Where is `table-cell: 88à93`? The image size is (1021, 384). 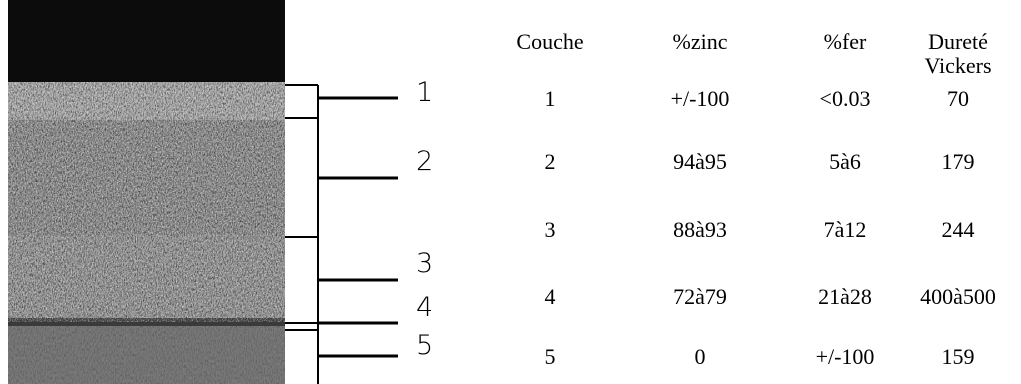 table-cell: 88à93 is located at coordinates (700, 229).